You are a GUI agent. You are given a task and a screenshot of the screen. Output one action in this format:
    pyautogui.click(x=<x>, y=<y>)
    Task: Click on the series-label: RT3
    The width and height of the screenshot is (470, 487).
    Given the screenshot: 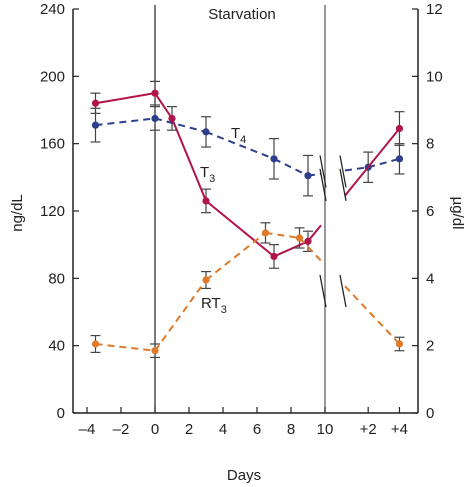 What is the action you would take?
    pyautogui.click(x=214, y=305)
    